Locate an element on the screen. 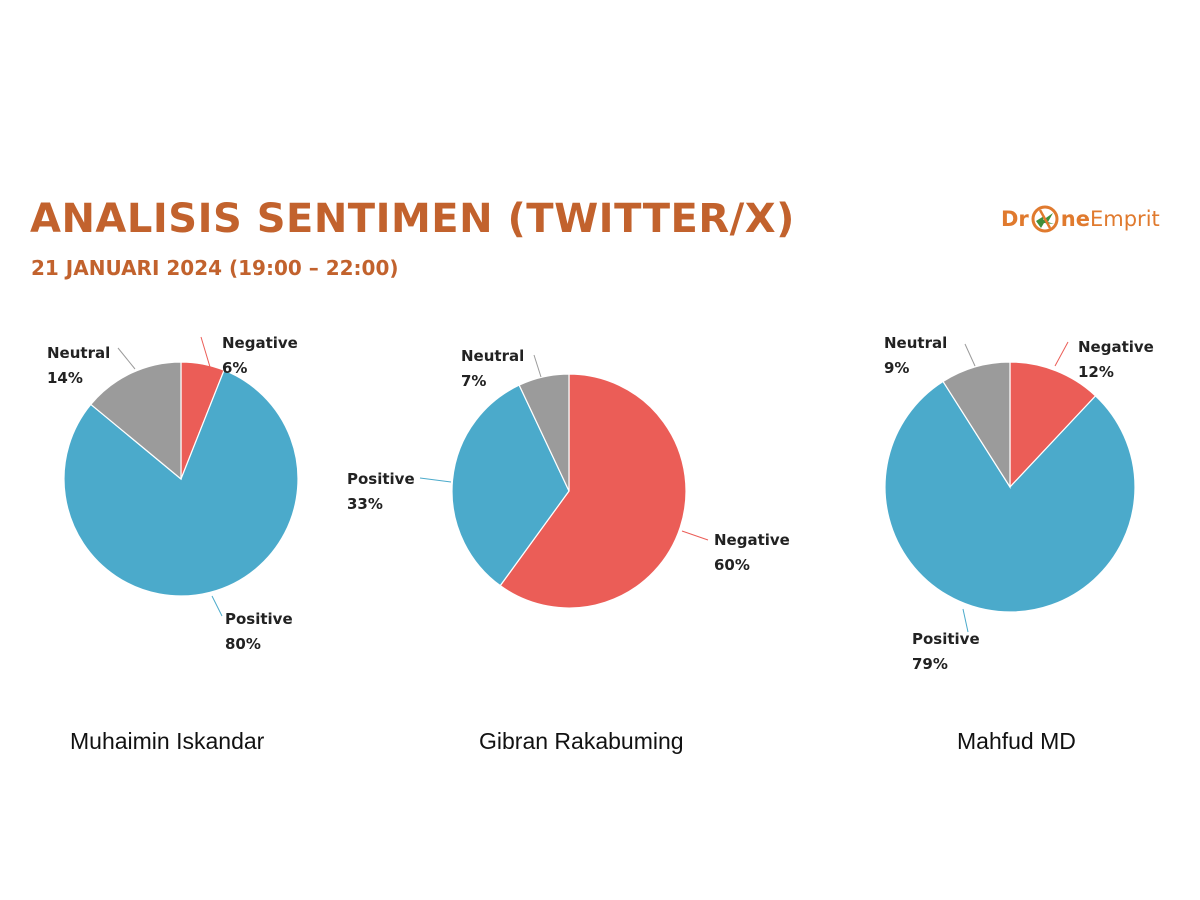  leader-line-muhaimin-iskandar-positive is located at coordinates (217, 606).